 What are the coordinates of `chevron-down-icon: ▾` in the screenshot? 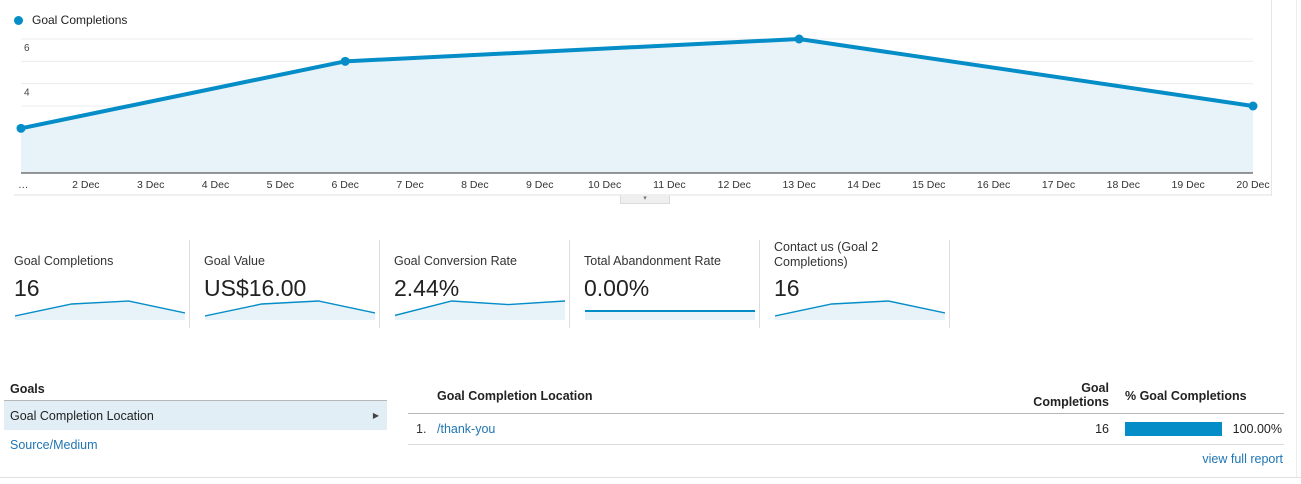 It's located at (645, 198).